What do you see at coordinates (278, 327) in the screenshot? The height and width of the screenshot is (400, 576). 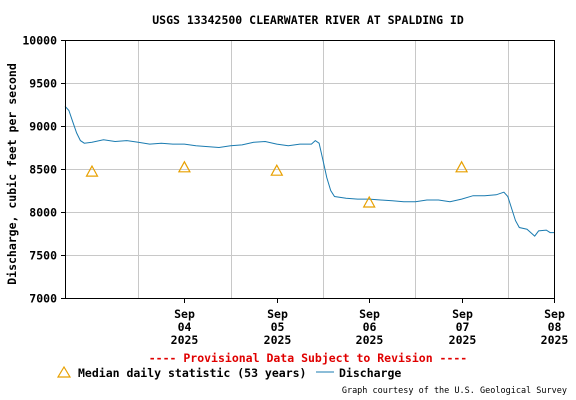 I see `x-tick-label: 05` at bounding box center [278, 327].